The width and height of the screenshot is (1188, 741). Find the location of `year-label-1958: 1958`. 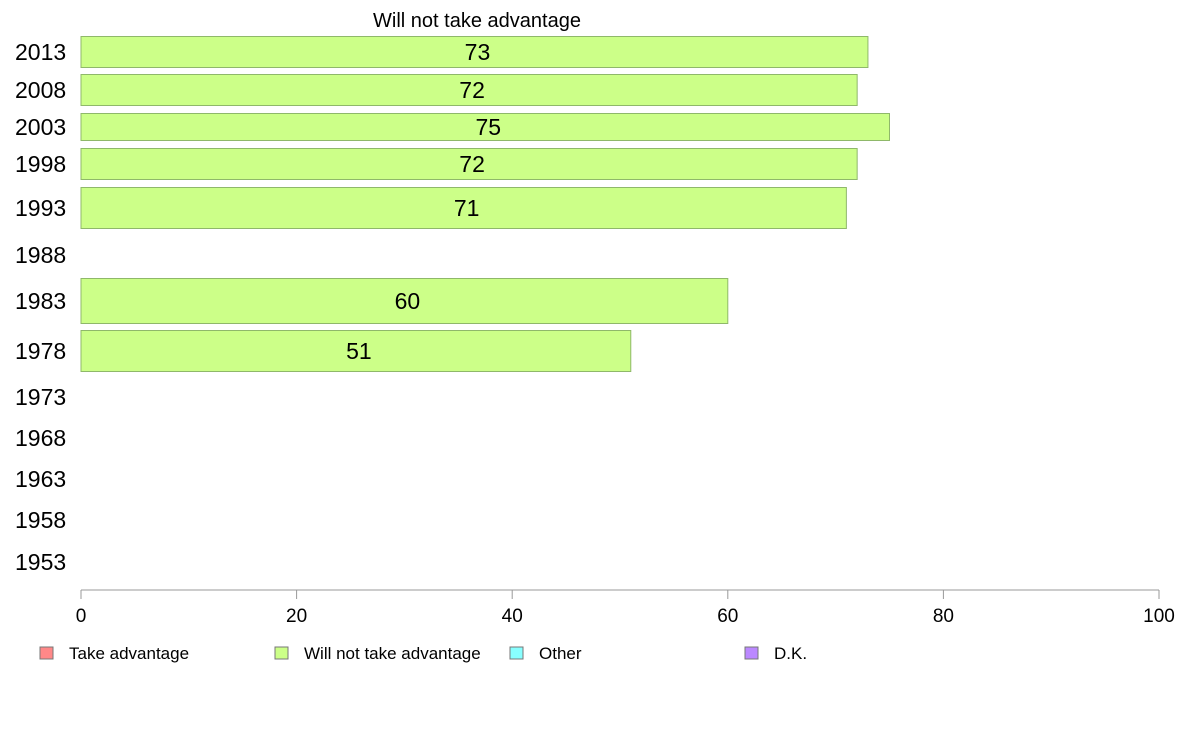

year-label-1958: 1958 is located at coordinates (40, 520).